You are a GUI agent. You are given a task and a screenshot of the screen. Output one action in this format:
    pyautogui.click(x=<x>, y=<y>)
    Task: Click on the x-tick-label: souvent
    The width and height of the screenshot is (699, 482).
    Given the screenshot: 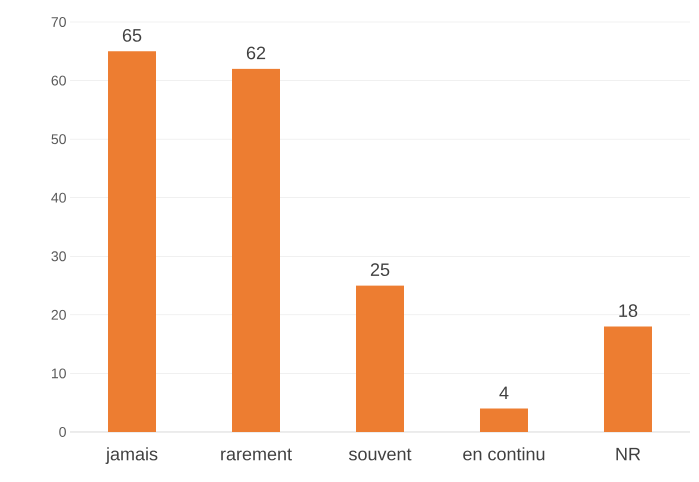 What is the action you would take?
    pyautogui.click(x=380, y=454)
    